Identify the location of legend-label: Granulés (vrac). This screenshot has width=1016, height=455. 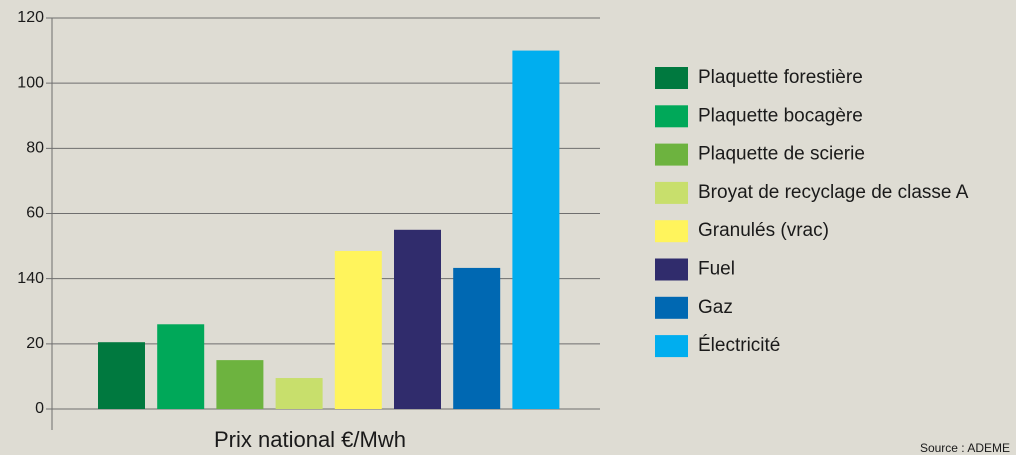
(763, 230).